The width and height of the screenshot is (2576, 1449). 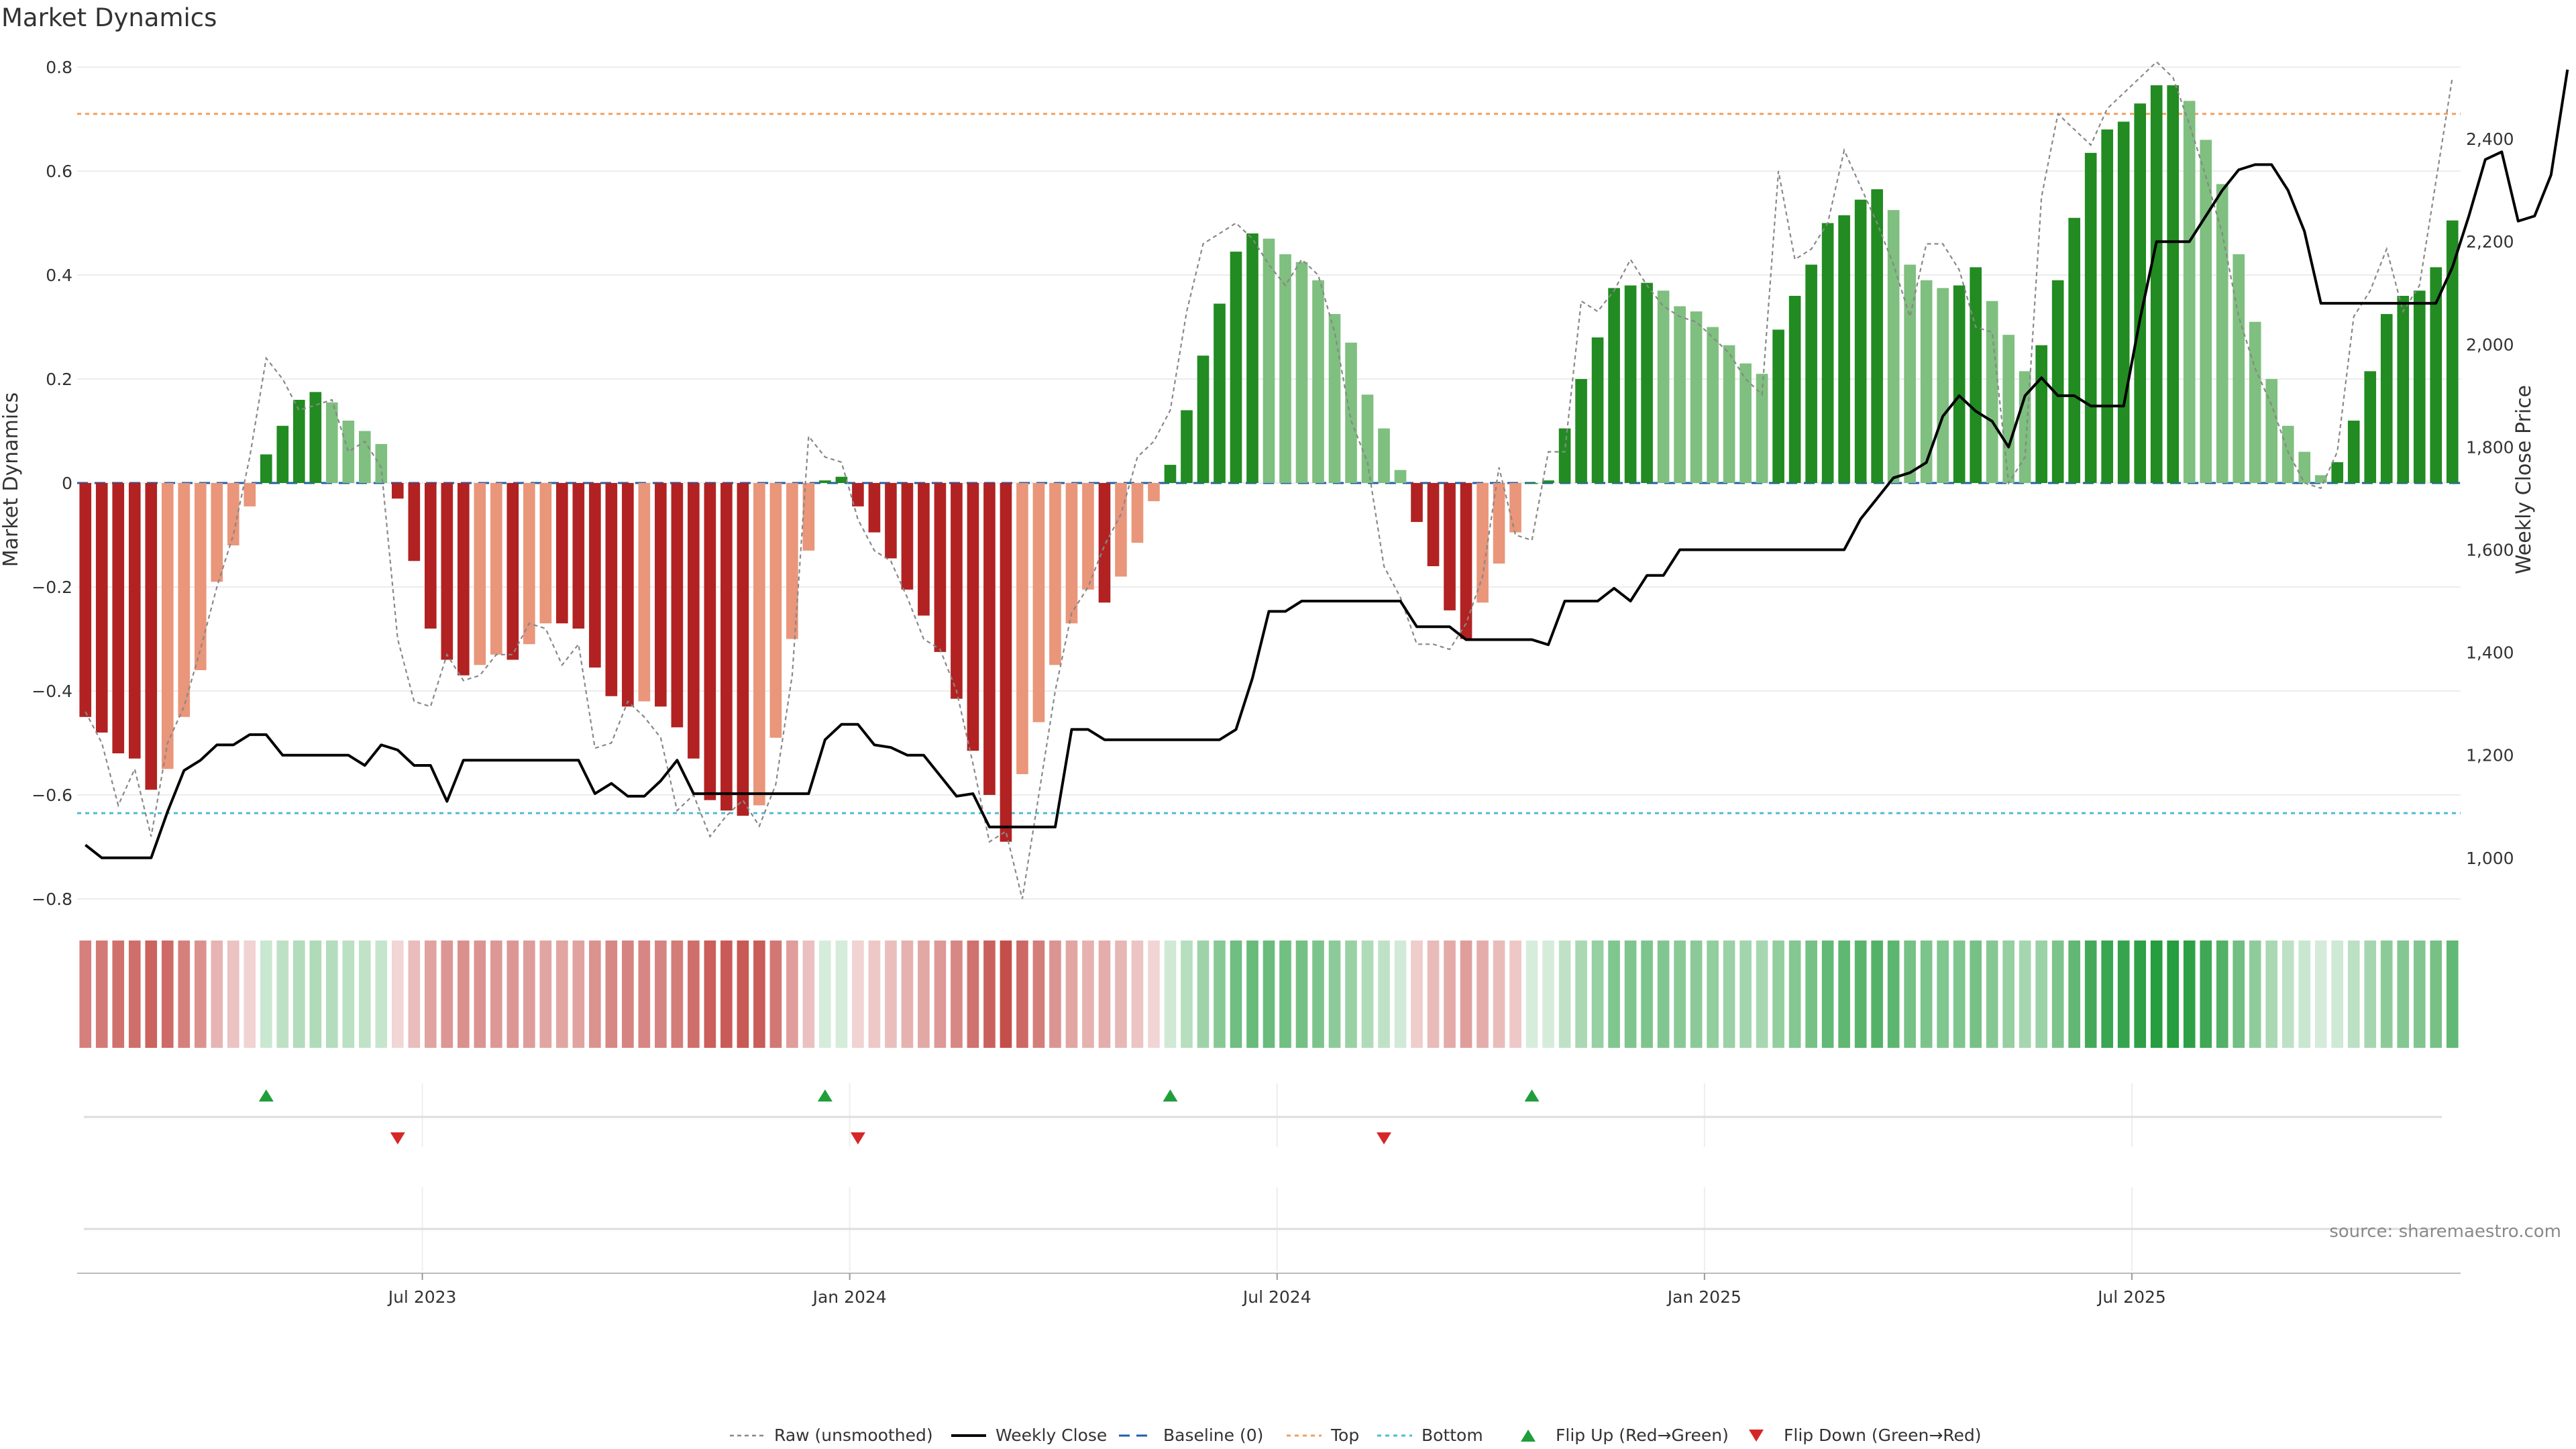 What do you see at coordinates (397, 1138) in the screenshot?
I see `flip-down-marker` at bounding box center [397, 1138].